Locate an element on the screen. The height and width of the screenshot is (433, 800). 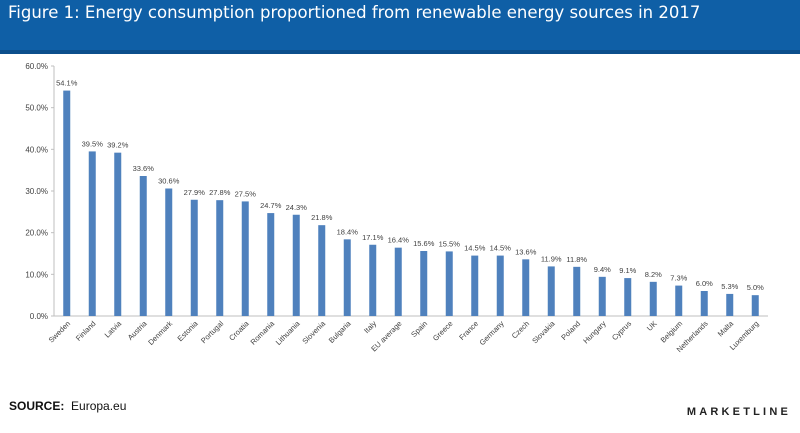
data-label: 27.9% is located at coordinates (195, 192).